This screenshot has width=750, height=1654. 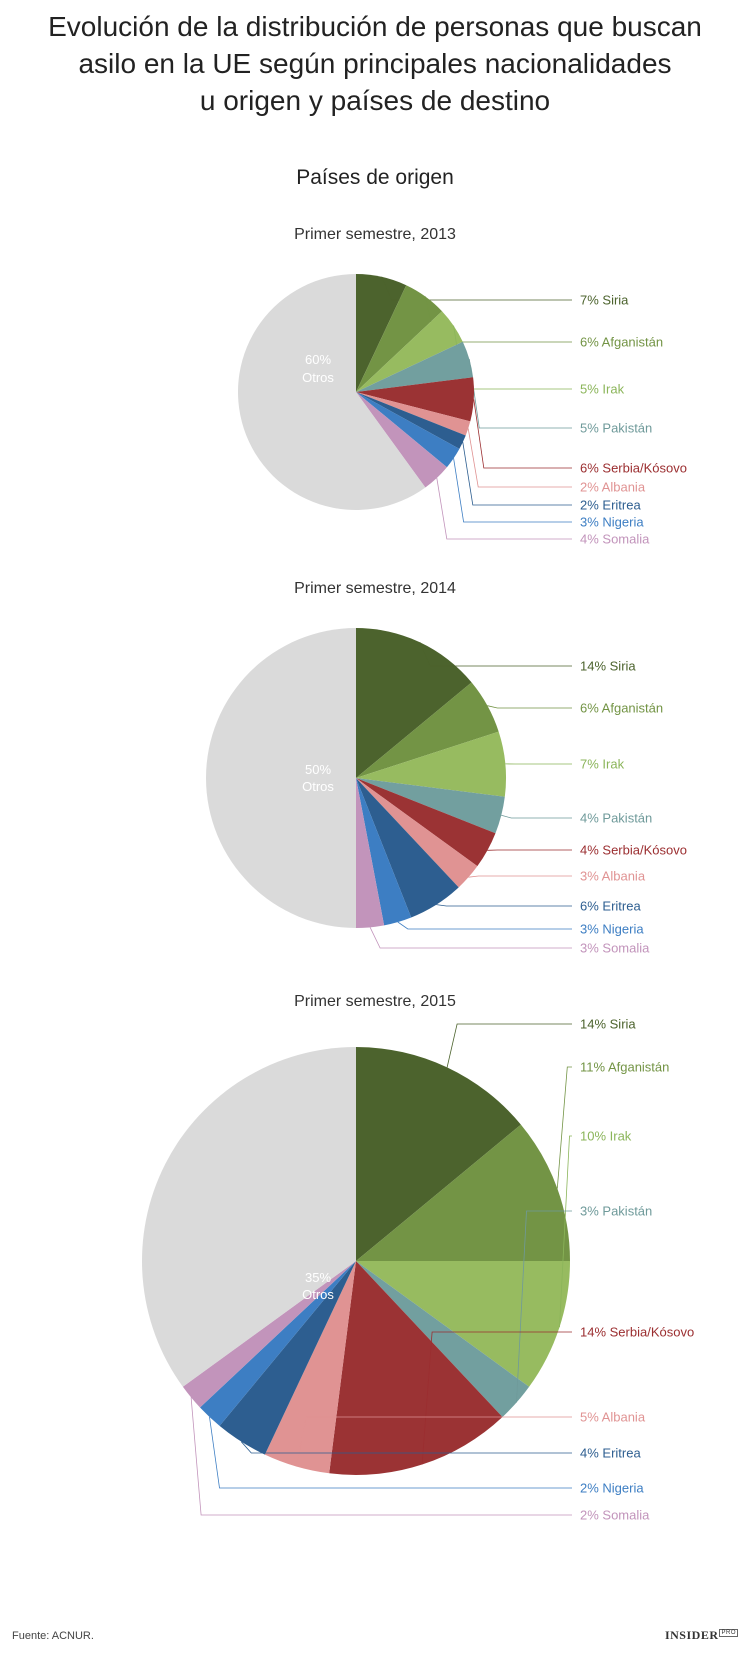 What do you see at coordinates (318, 377) in the screenshot?
I see `pie-otros-label-2013: Otros` at bounding box center [318, 377].